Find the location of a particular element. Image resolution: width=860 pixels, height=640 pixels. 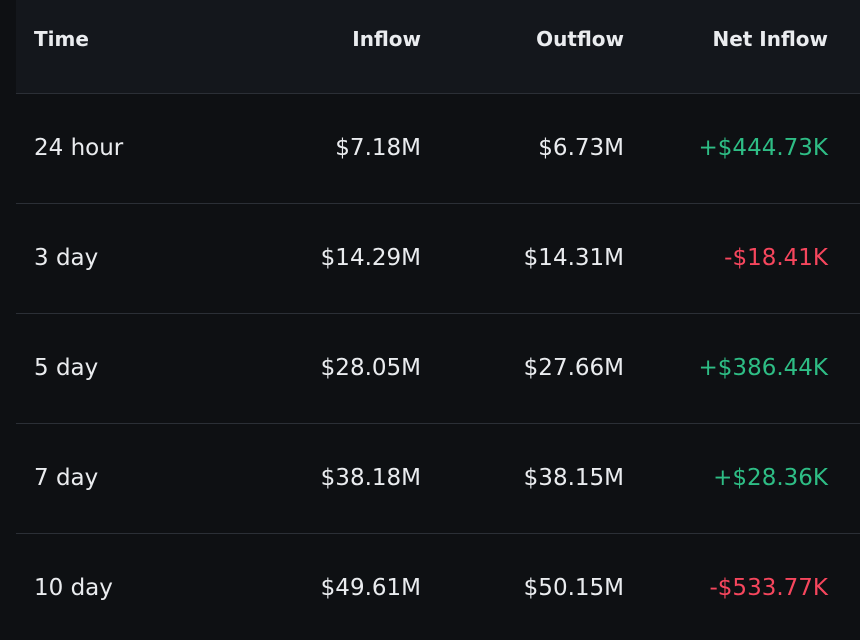

table-header: Time Inflow Outflow Net Inflow is located at coordinates (438, 47).